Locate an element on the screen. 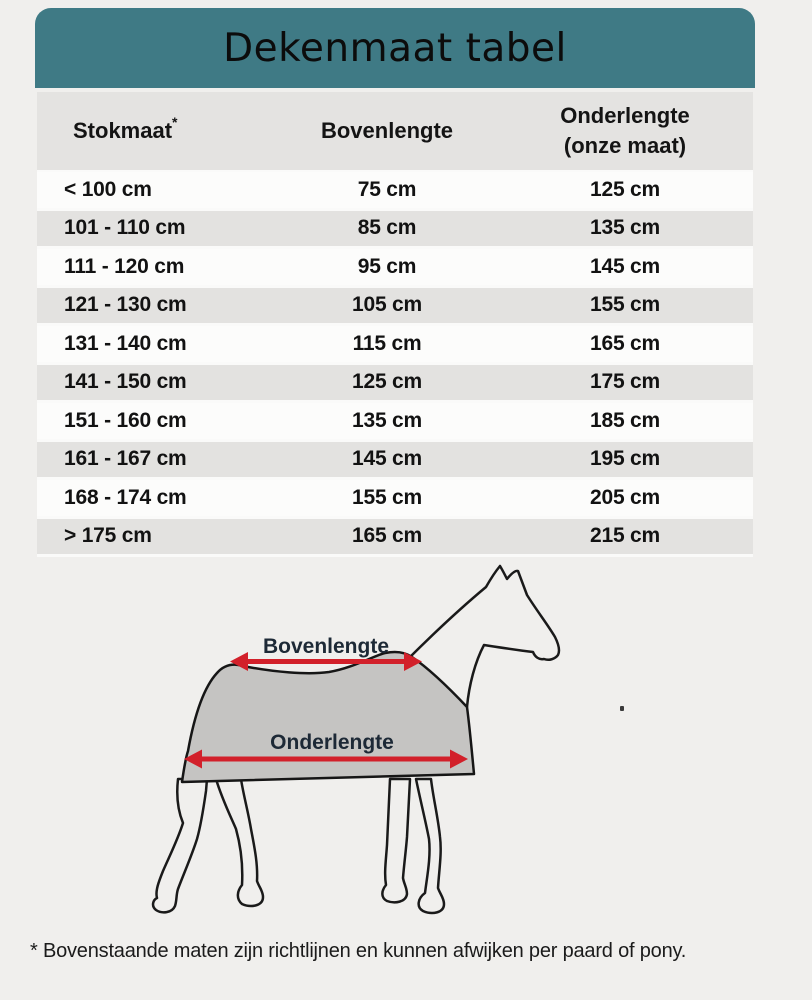  cell-bovenlengte: 165 cm is located at coordinates (387, 536).